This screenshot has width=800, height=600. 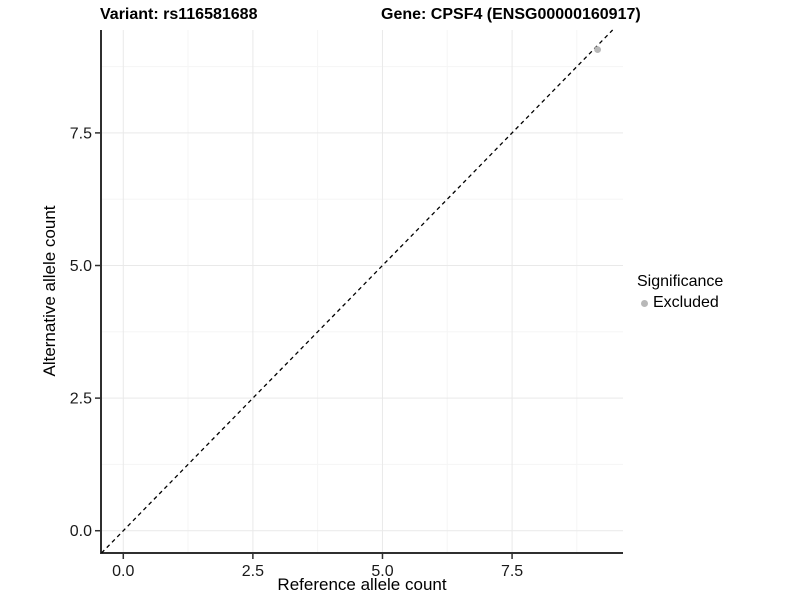 I want to click on data-point-excluded, so click(x=597, y=50).